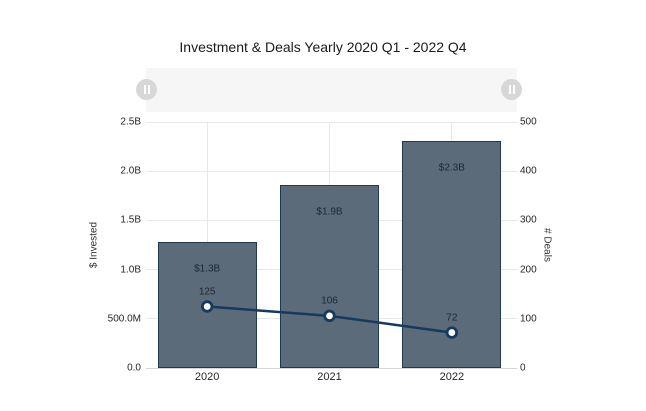 The width and height of the screenshot is (646, 411). What do you see at coordinates (329, 377) in the screenshot?
I see `x-axis-tick-label: 2021` at bounding box center [329, 377].